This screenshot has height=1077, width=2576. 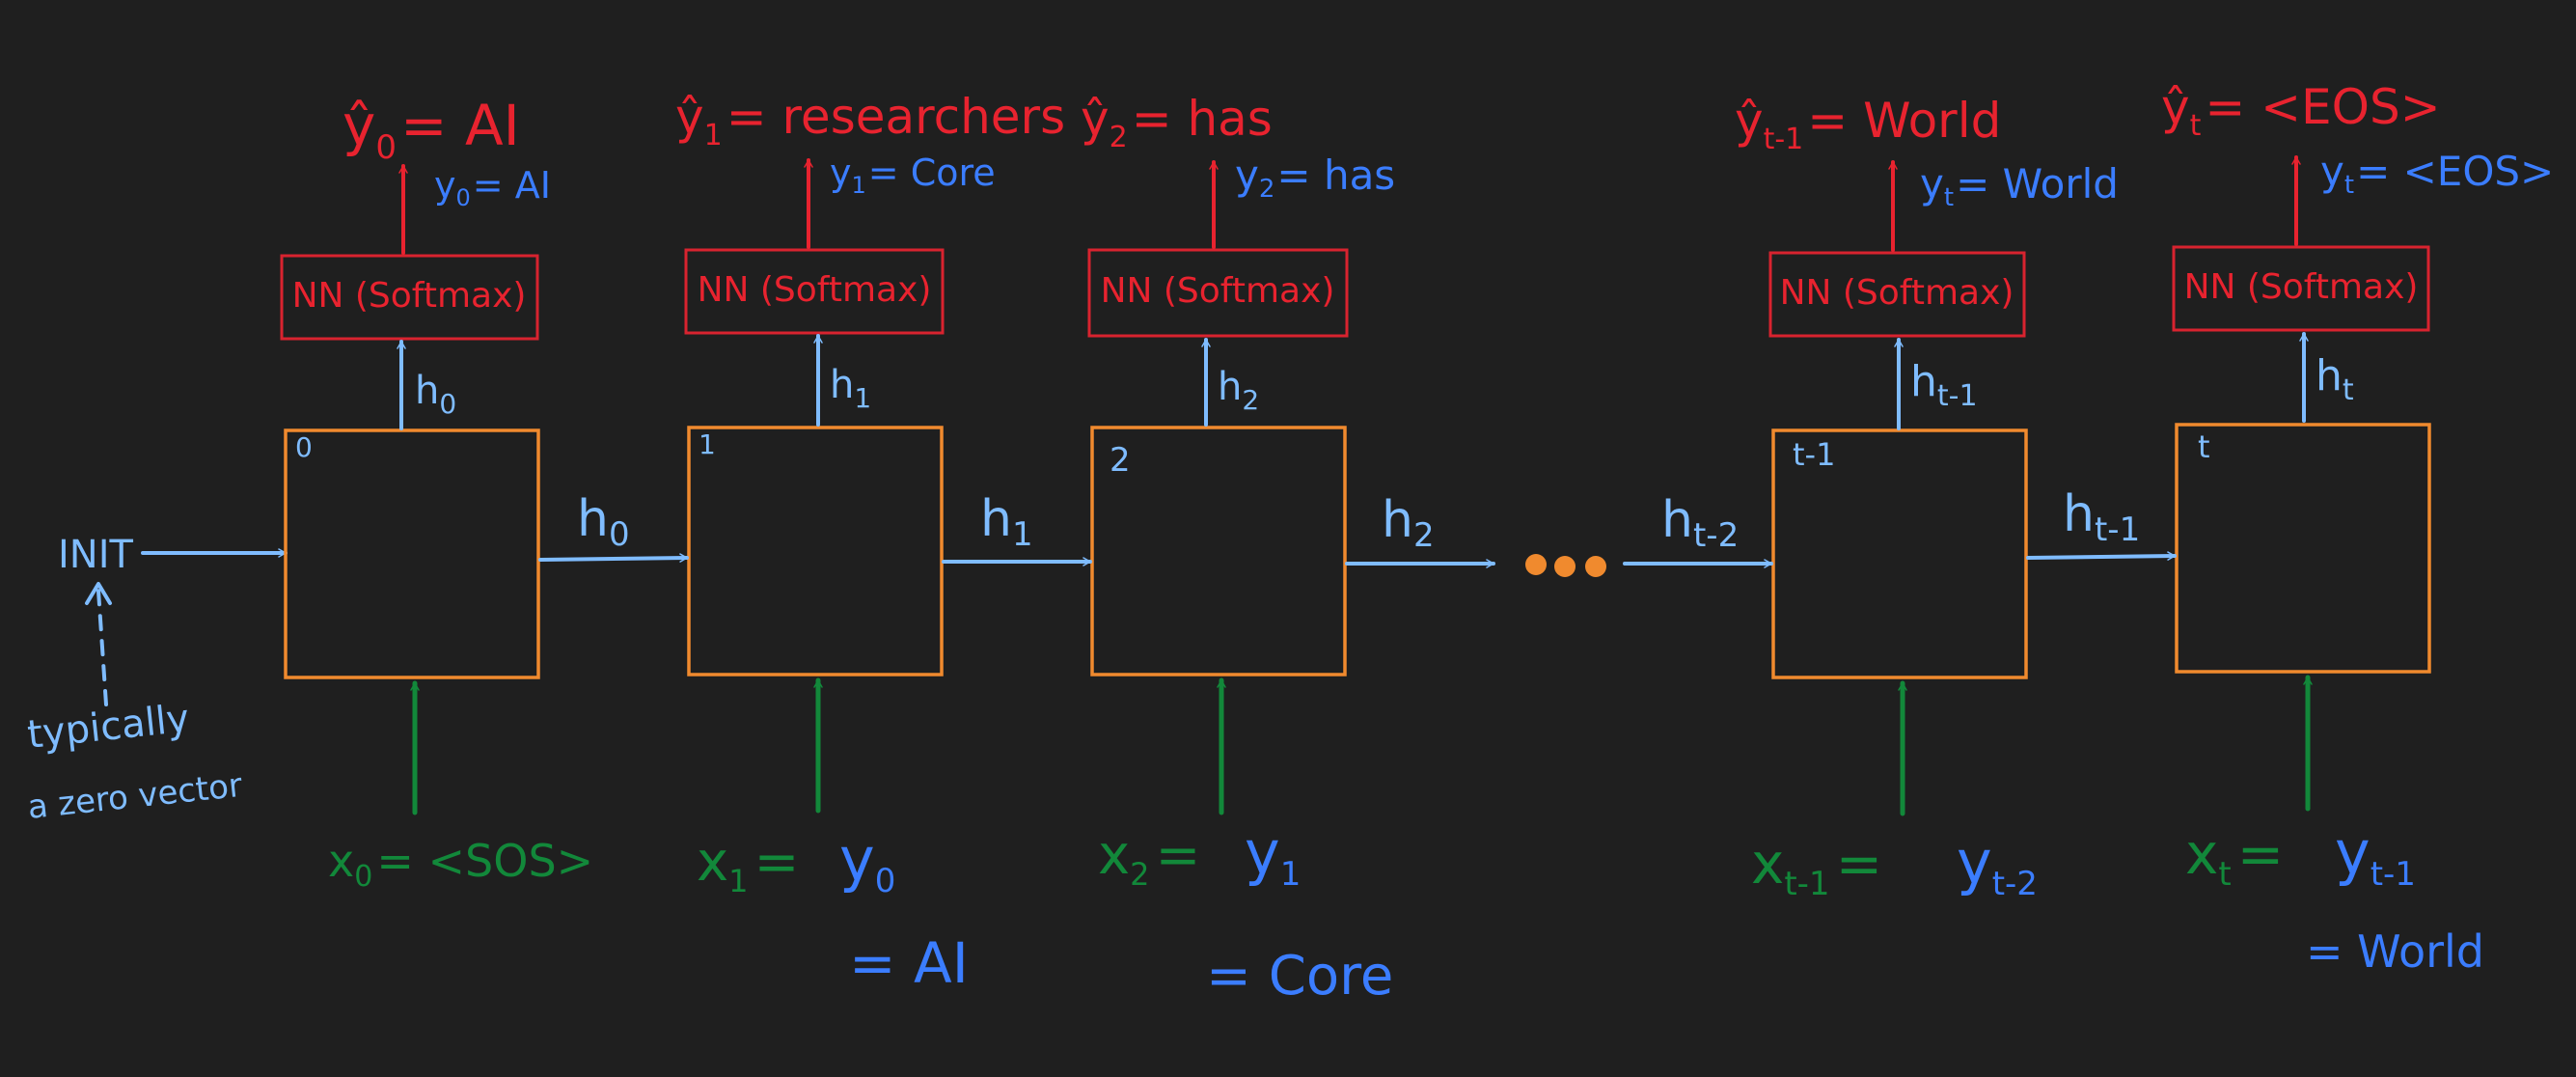 I want to click on prediction-label: ŷt= <EOS>, so click(x=2301, y=111).